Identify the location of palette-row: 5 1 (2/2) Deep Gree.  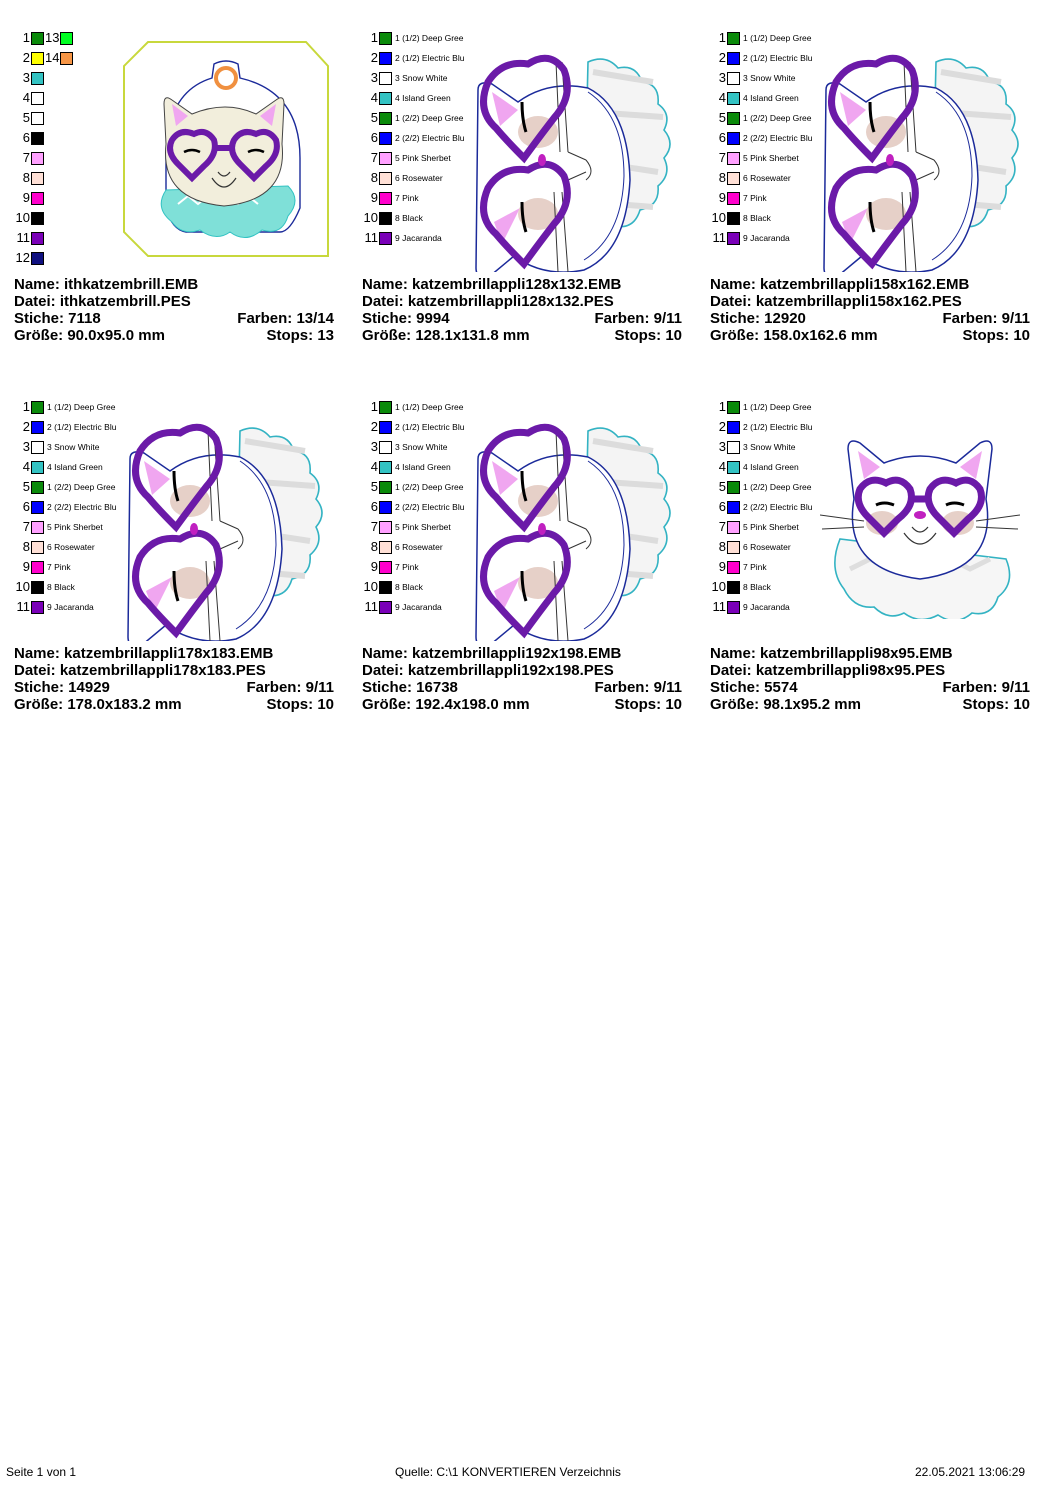
(417, 487).